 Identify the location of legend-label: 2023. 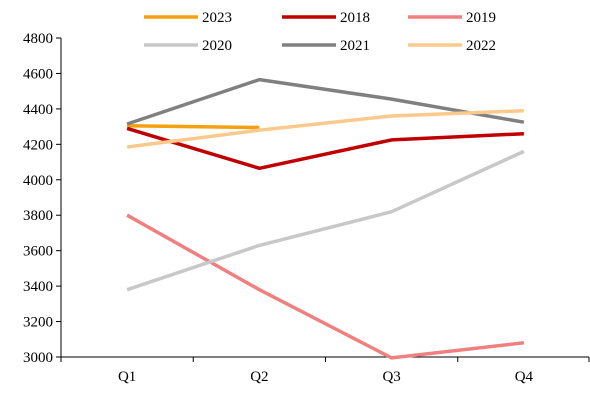
(217, 18).